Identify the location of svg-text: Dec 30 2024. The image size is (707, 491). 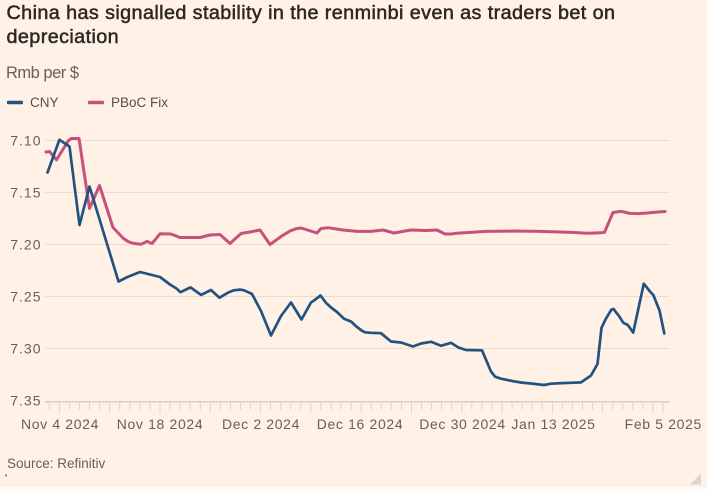
(462, 424).